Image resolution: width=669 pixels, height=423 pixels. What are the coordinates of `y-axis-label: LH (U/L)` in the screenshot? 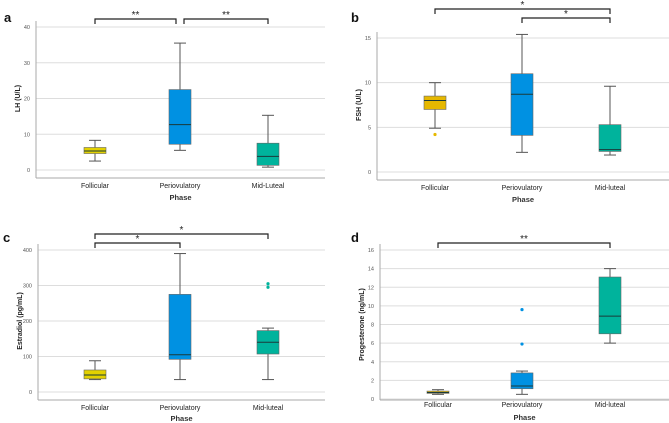 It's located at (18, 98).